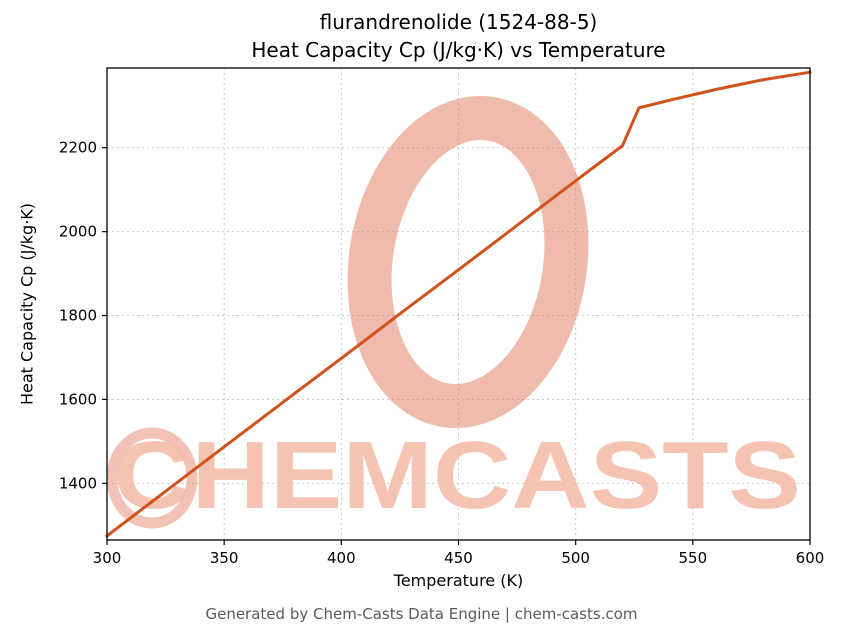  I want to click on x-axis-label: Temperature (K), so click(458, 580).